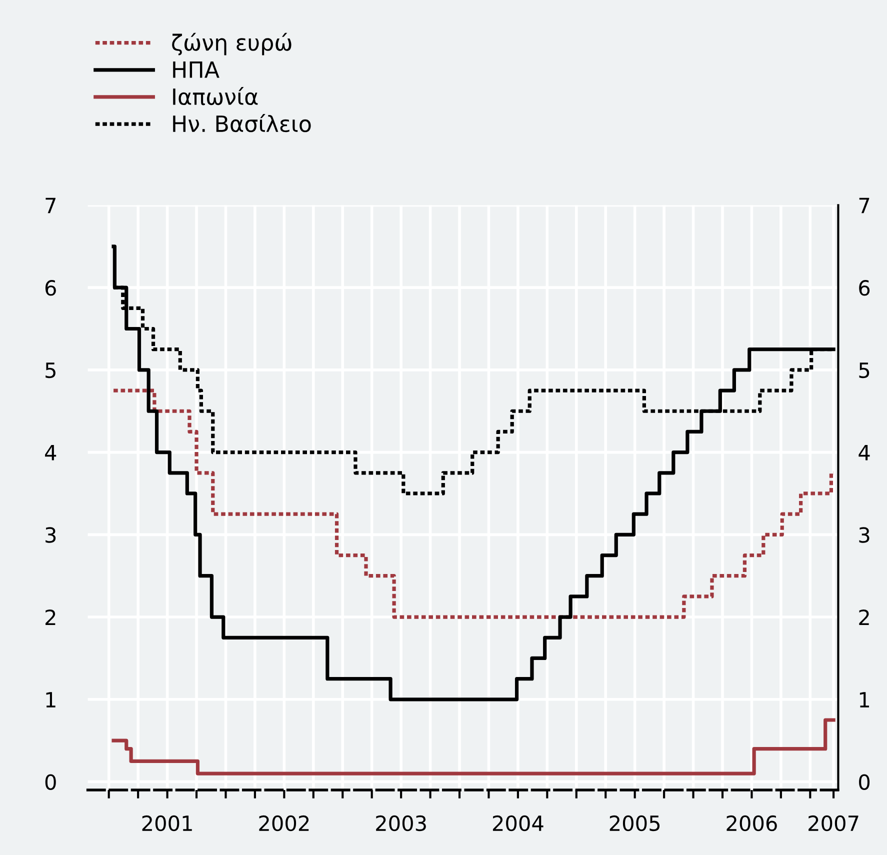 The width and height of the screenshot is (887, 855). Describe the element at coordinates (864, 452) in the screenshot. I see `y2-tick-label: 4` at that location.